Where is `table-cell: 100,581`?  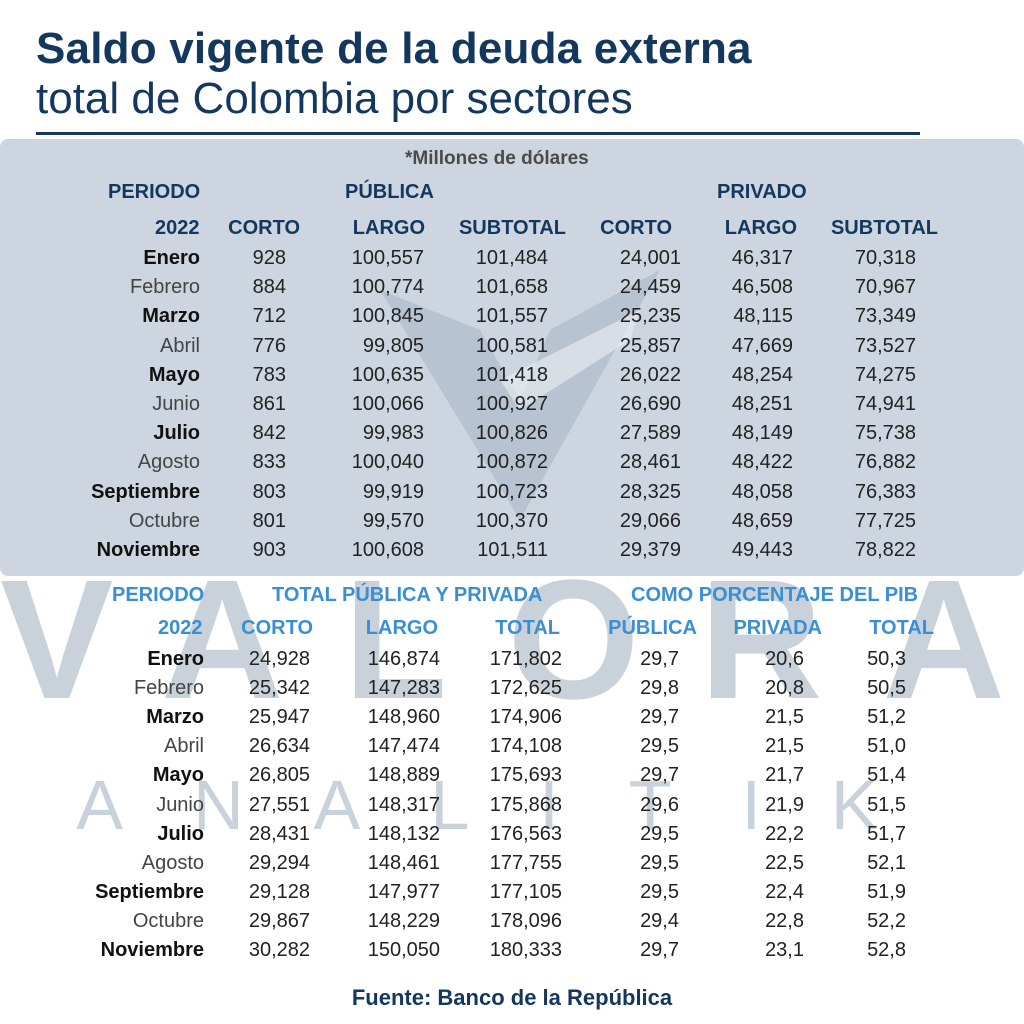 table-cell: 100,581 is located at coordinates (511, 345).